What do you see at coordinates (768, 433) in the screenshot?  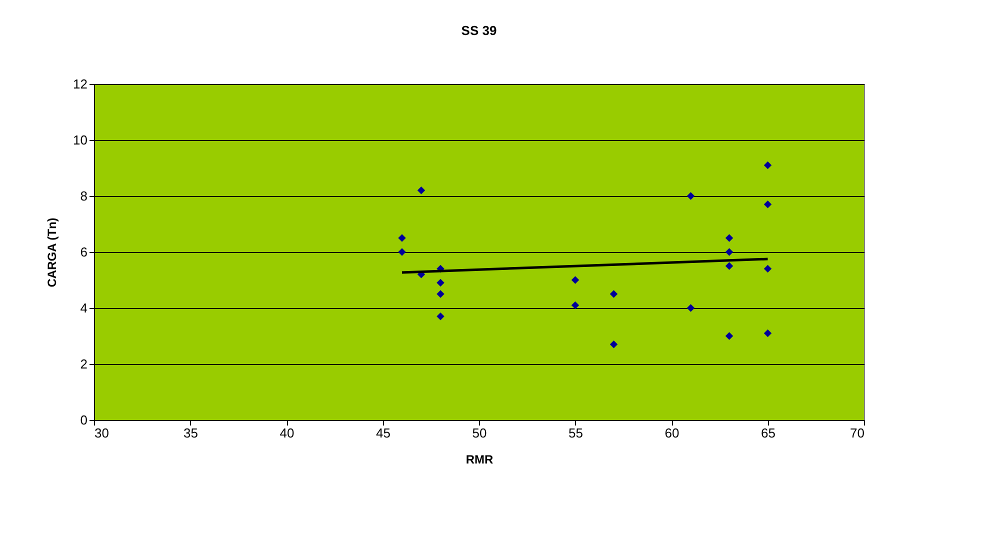 I see `x-tick-label: 65` at bounding box center [768, 433].